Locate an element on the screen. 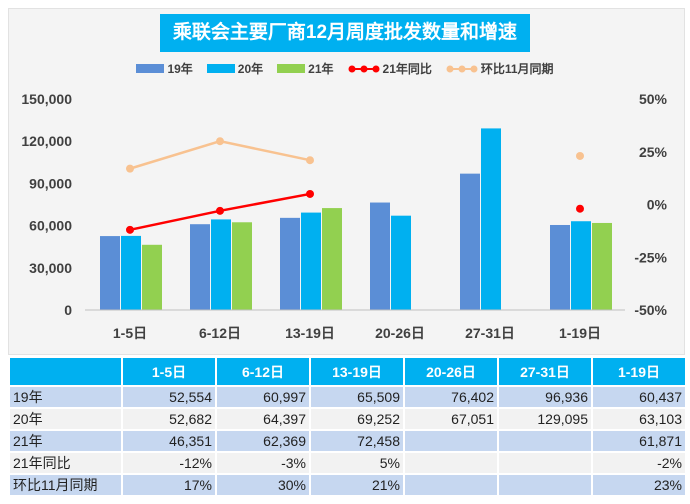  table-row: 20年 52,682 64,397 69,252 67,051 129,095 63,103 is located at coordinates (347, 419).